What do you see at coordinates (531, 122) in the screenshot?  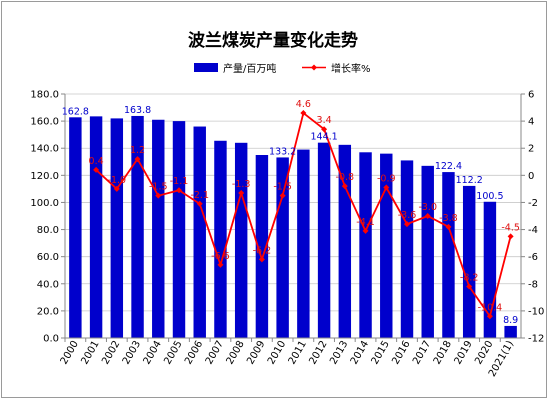 I see `y-tick-label-right: 4` at bounding box center [531, 122].